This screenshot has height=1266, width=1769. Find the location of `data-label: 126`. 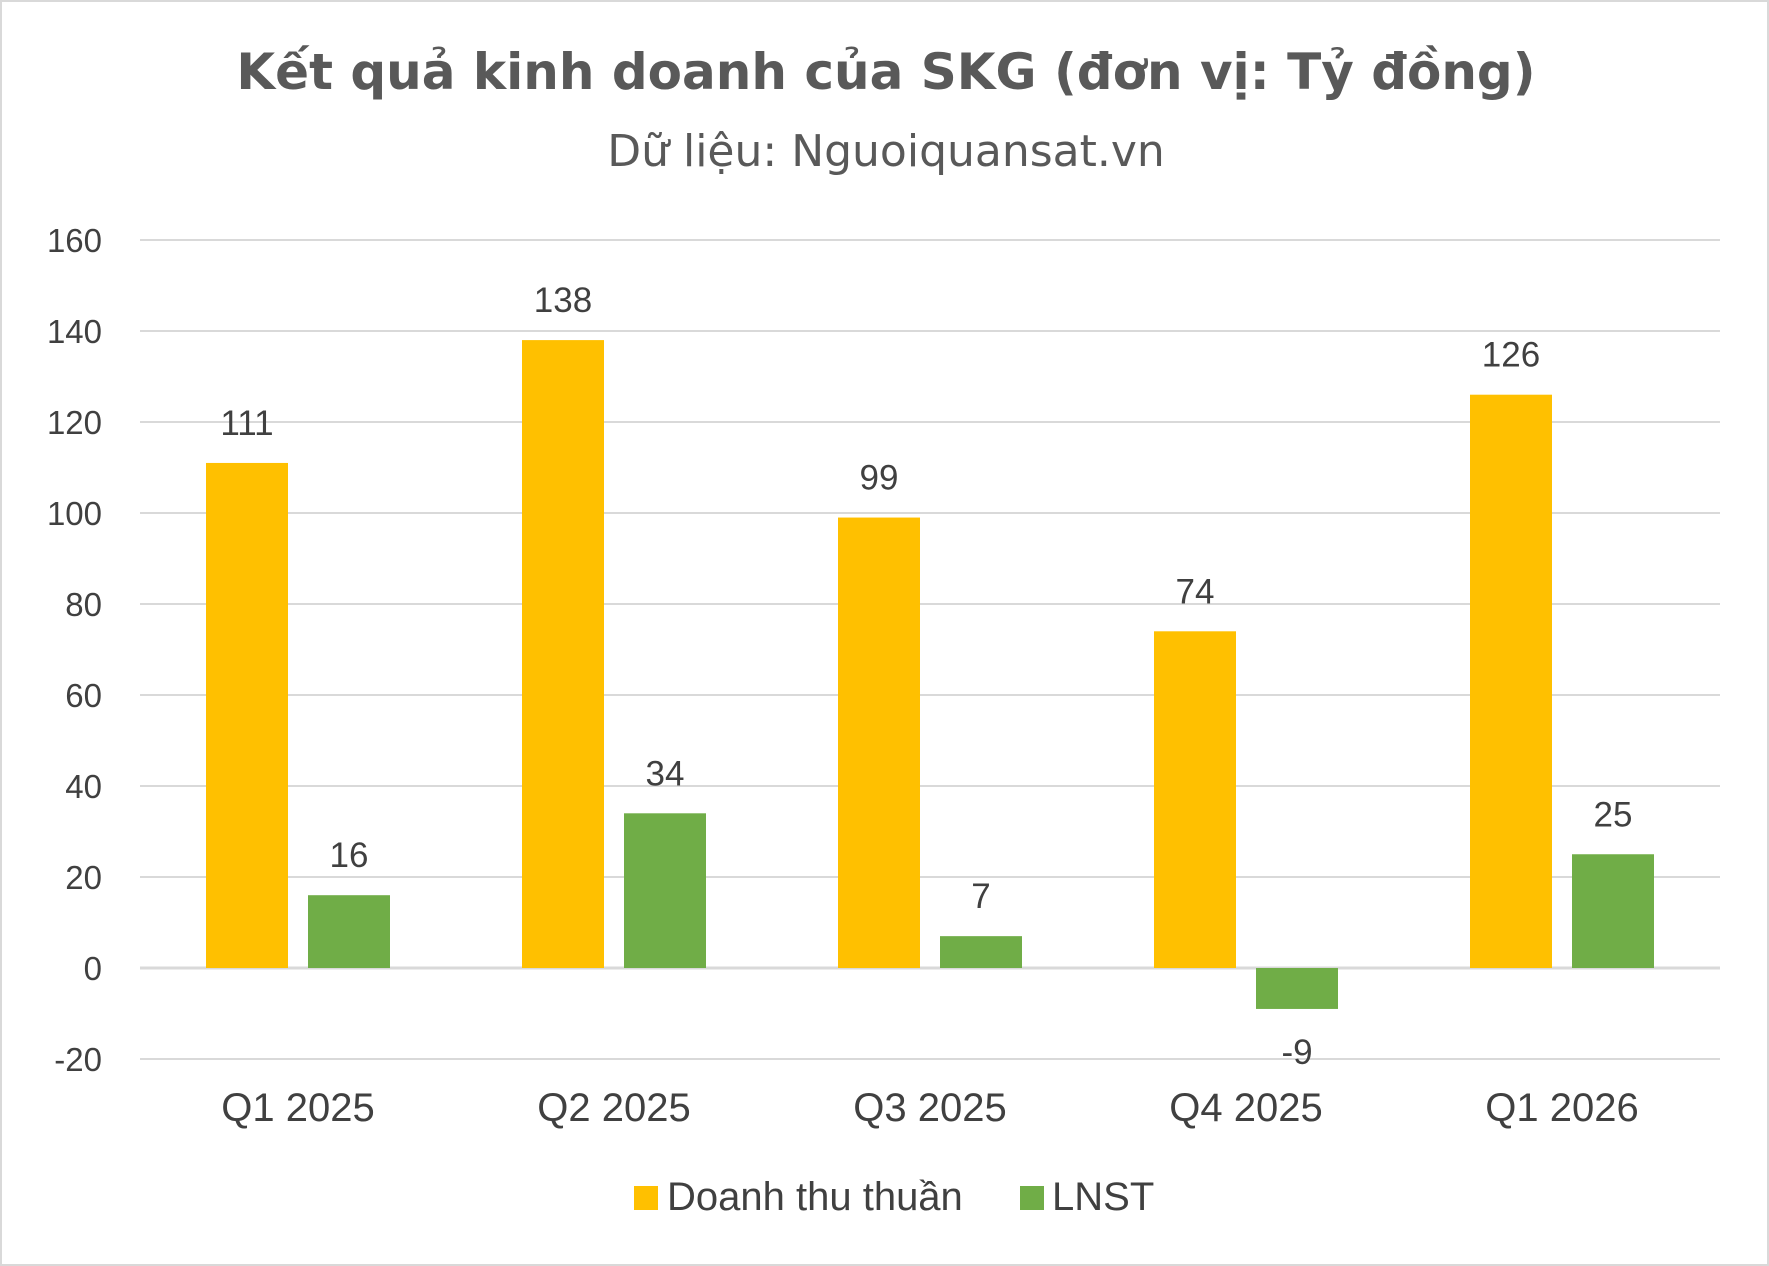

data-label: 126 is located at coordinates (1511, 355).